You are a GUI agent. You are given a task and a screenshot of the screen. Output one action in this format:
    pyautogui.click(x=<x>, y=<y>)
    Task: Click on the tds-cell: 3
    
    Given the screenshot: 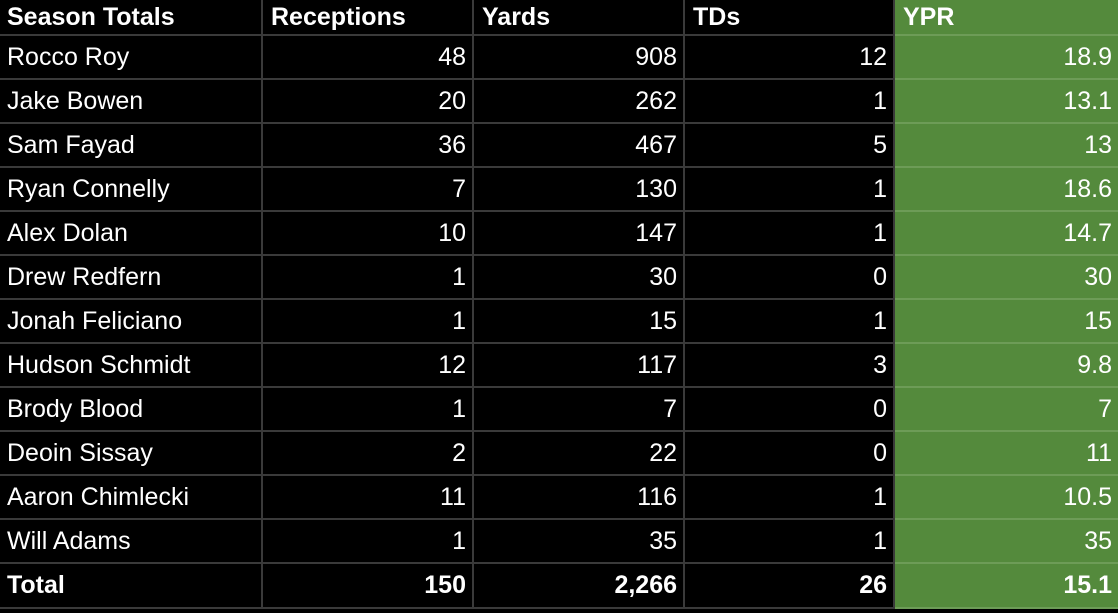 What is the action you would take?
    pyautogui.click(x=790, y=366)
    